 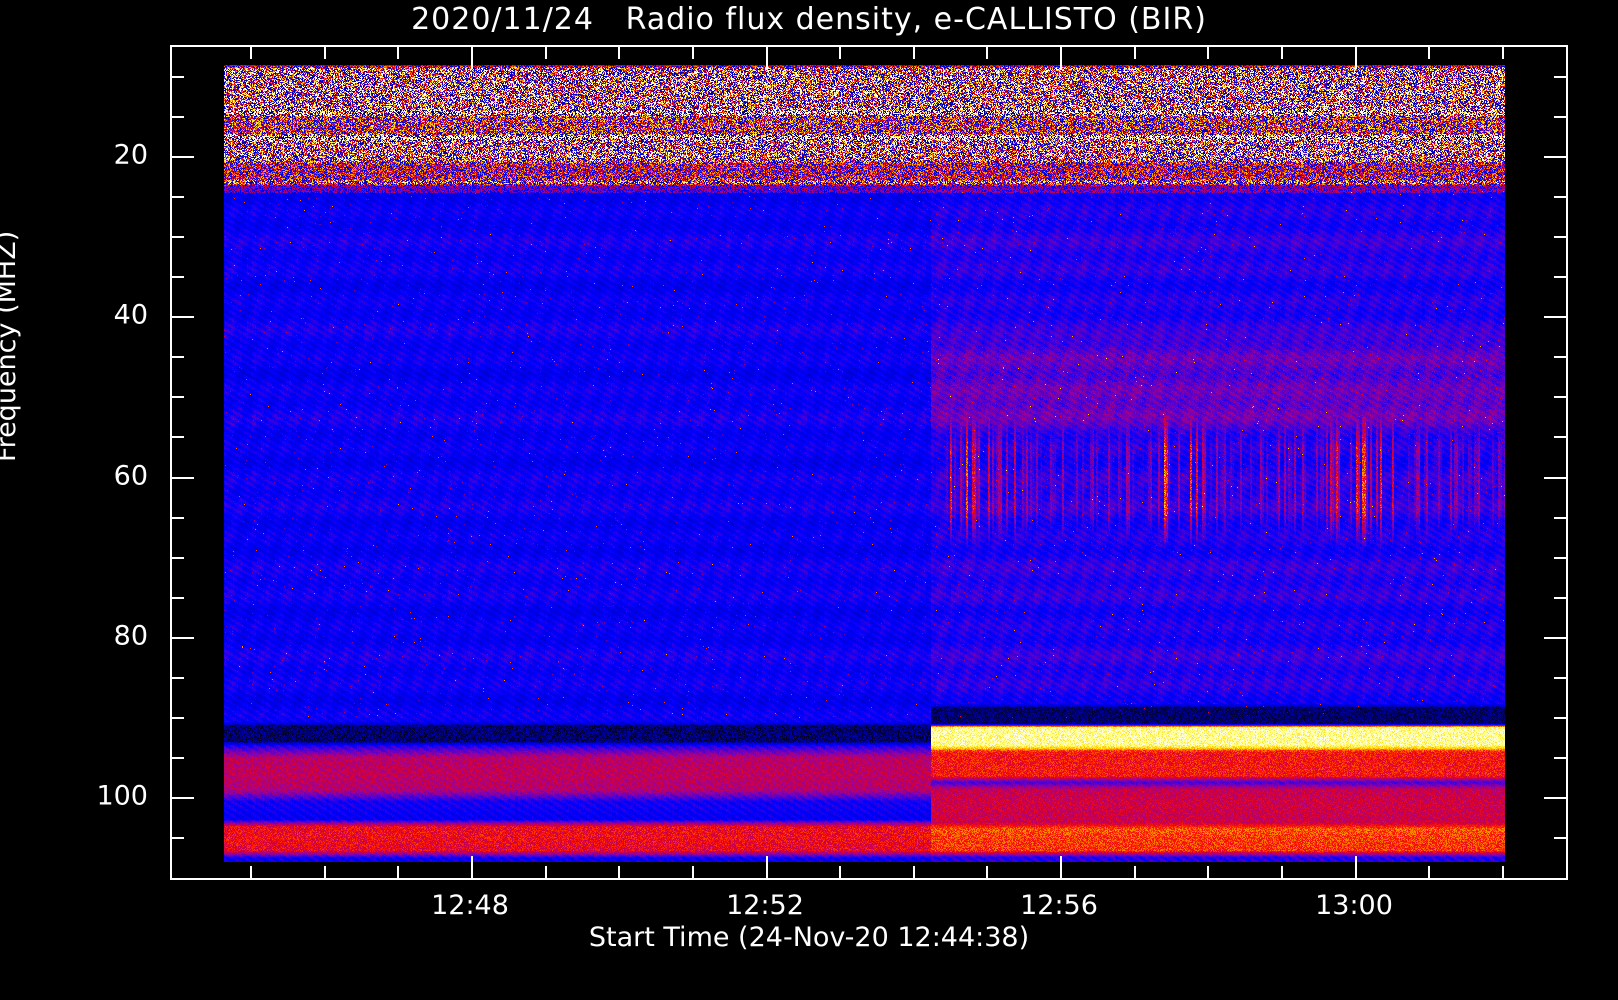 I want to click on x-tick-label: 12:52, so click(x=765, y=905).